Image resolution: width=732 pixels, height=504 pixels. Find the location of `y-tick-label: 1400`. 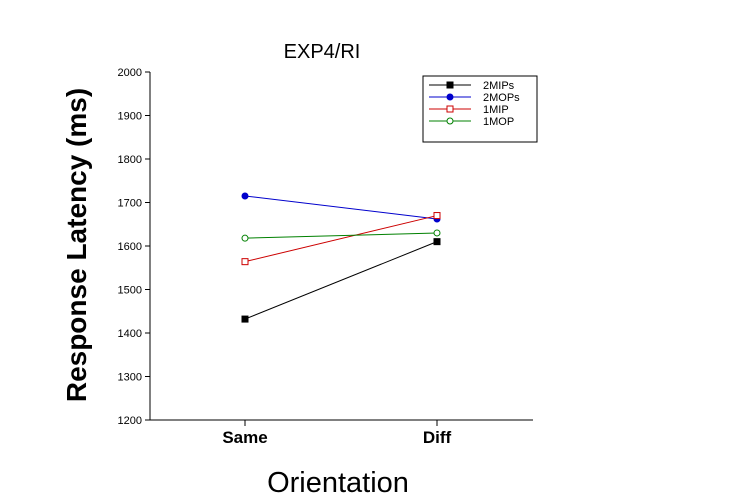

y-tick-label: 1400 is located at coordinates (130, 334).